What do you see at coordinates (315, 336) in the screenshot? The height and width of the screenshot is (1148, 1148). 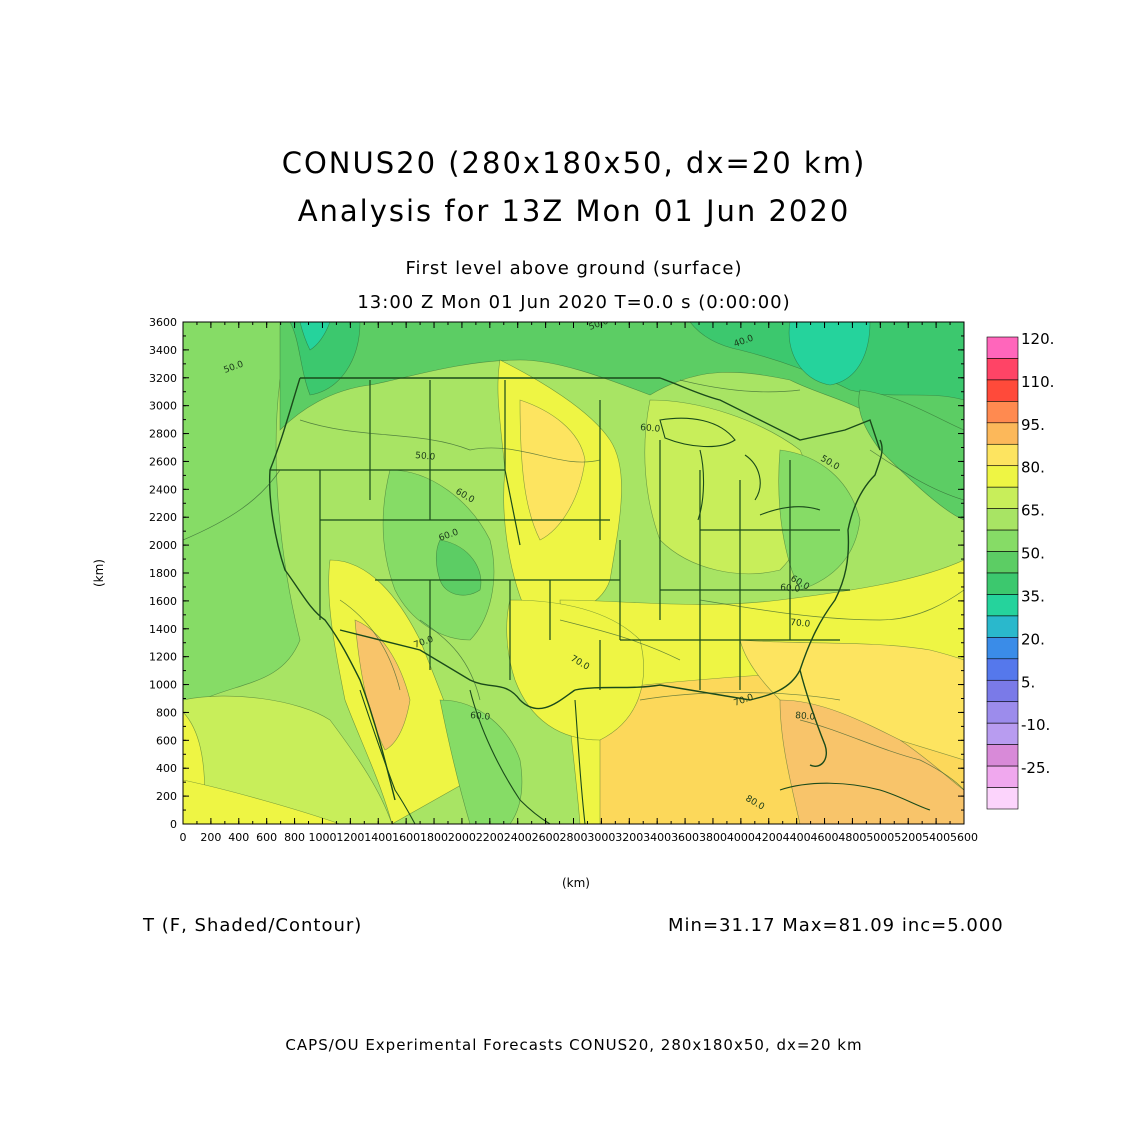 I see `bc-coldest-patch` at bounding box center [315, 336].